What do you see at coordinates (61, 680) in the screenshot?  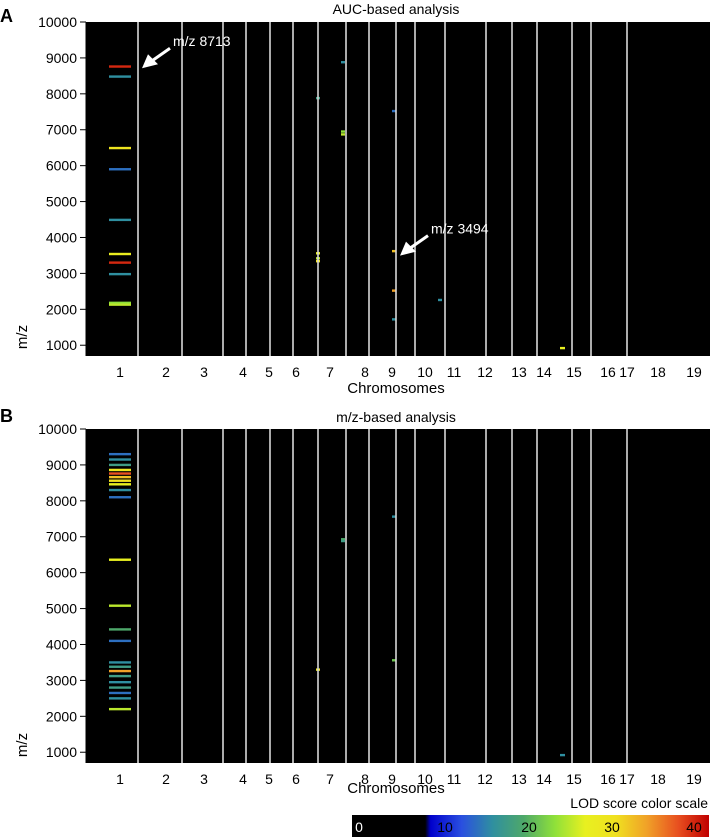 I see `y-tick-label: 3000` at bounding box center [61, 680].